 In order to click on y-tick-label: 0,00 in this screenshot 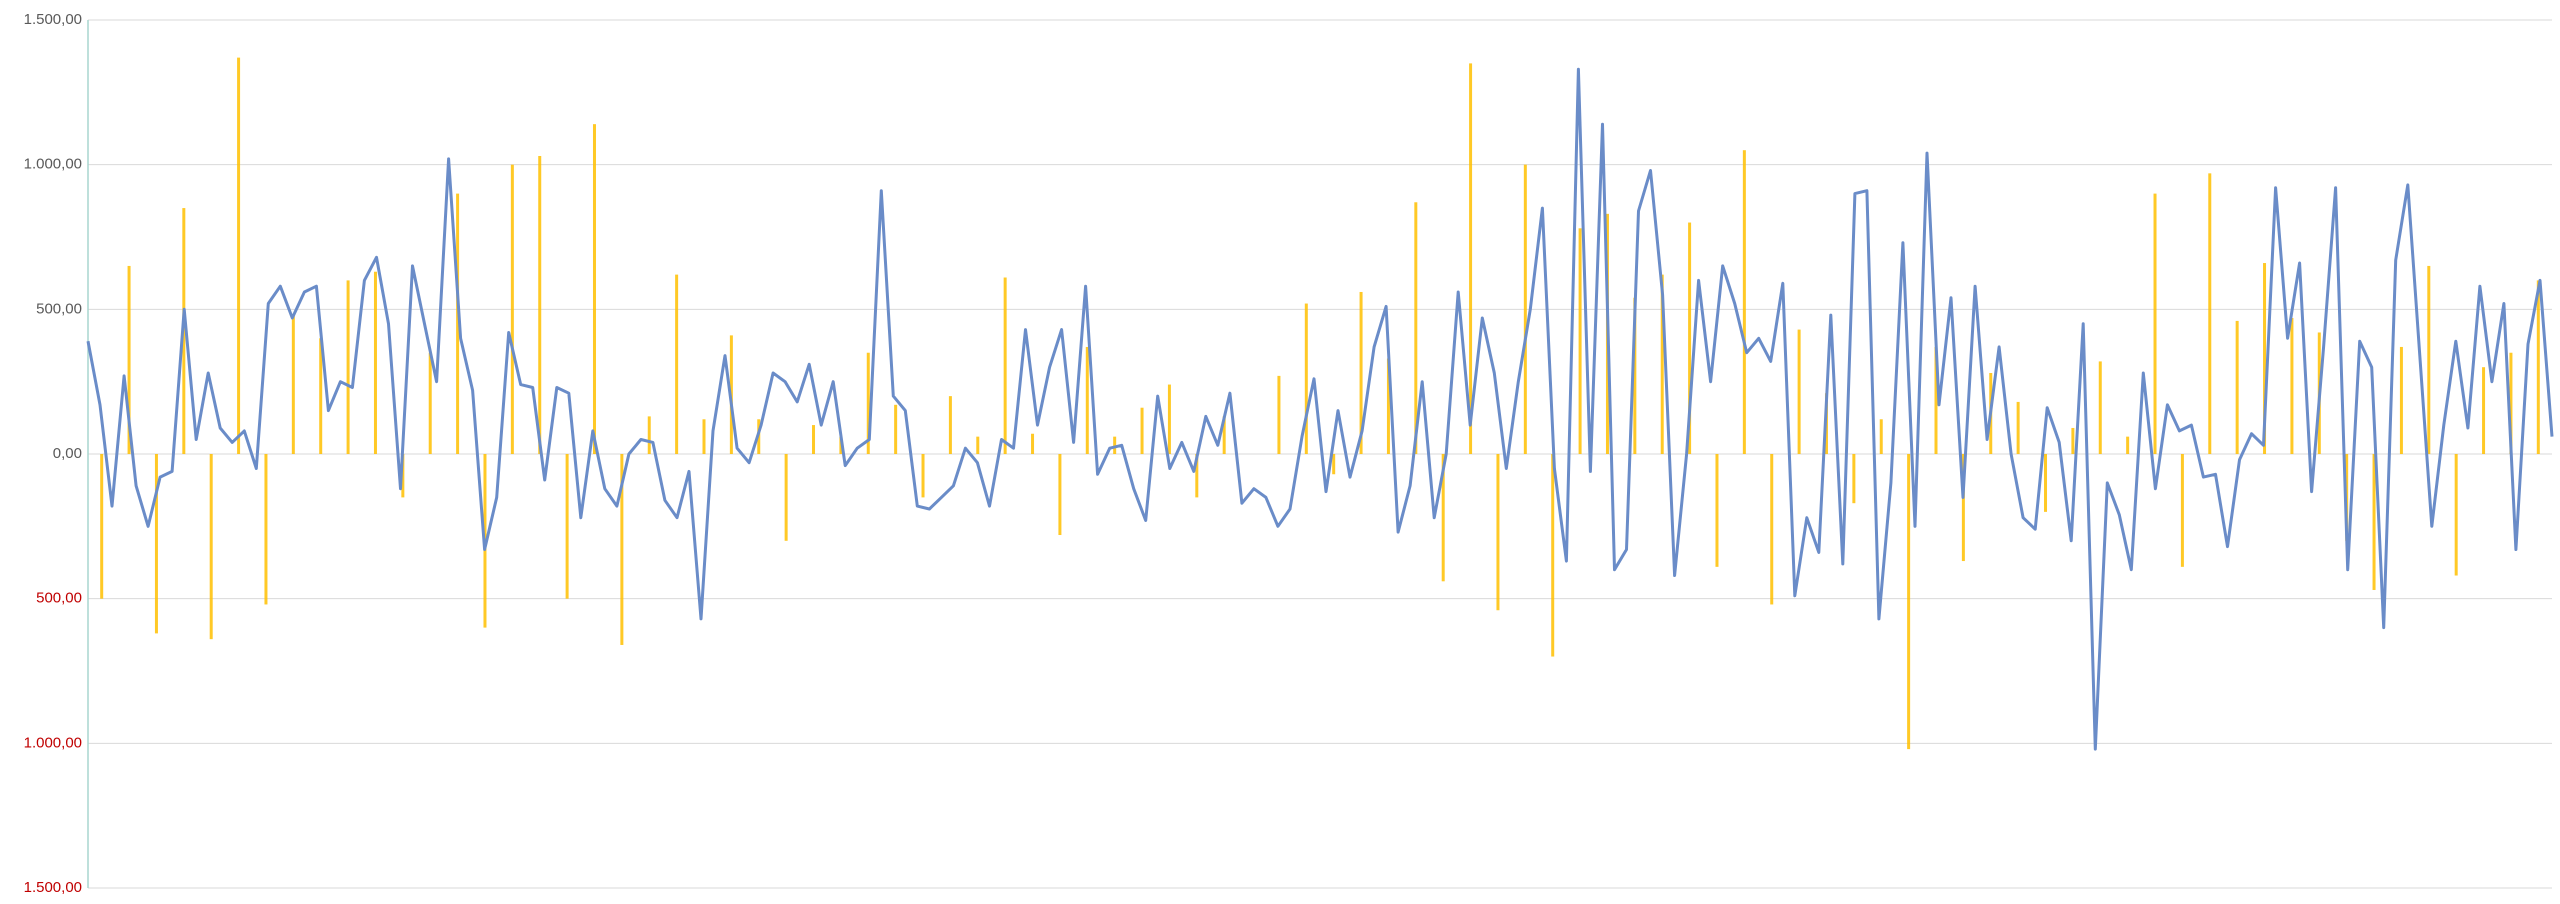, I will do `click(67, 453)`.